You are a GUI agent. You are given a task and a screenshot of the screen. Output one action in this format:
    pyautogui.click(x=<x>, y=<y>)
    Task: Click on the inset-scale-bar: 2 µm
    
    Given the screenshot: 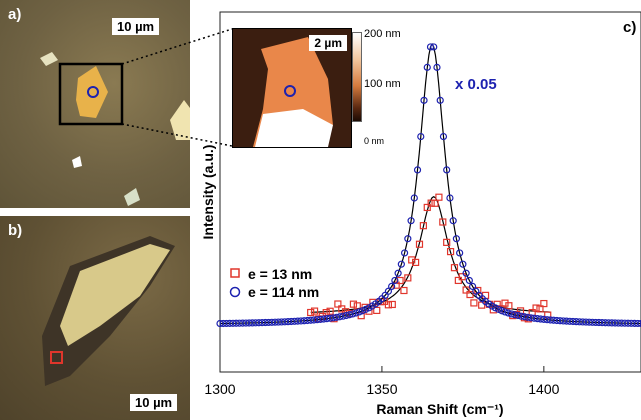 What is the action you would take?
    pyautogui.click(x=328, y=43)
    